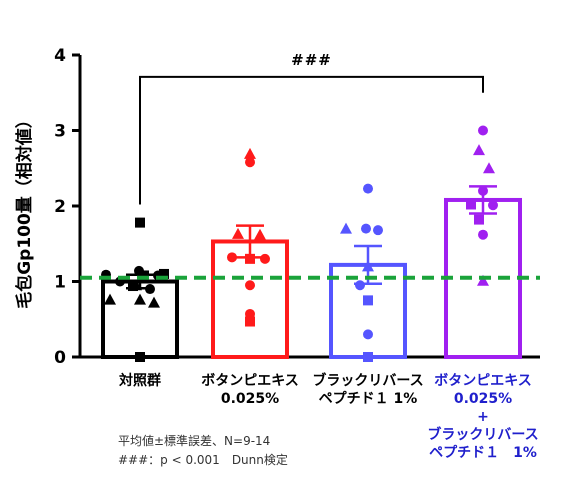 The image size is (578, 500). What do you see at coordinates (60, 132) in the screenshot?
I see `y-tick-label-3: 3` at bounding box center [60, 132].